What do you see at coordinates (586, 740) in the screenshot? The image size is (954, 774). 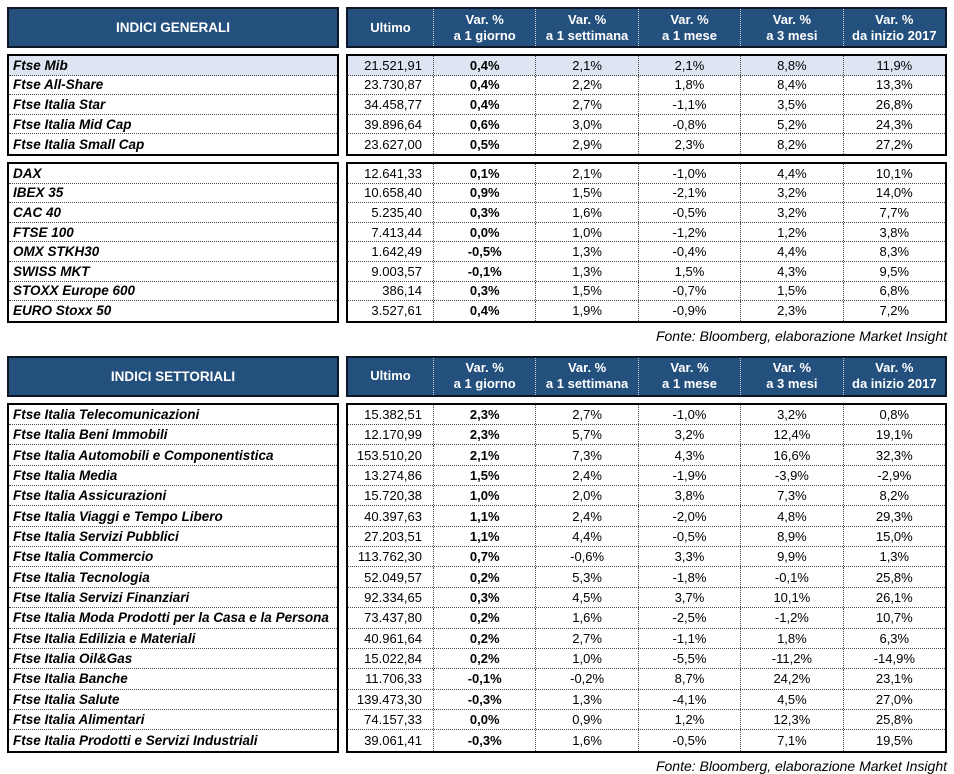 I see `var-cell: 1,6%` at bounding box center [586, 740].